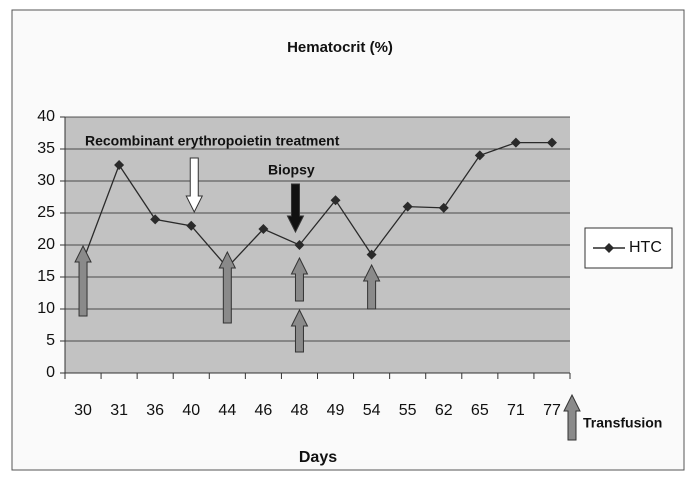 Image resolution: width=692 pixels, height=484 pixels. What do you see at coordinates (295, 208) in the screenshot?
I see `biopsy-arrow` at bounding box center [295, 208].